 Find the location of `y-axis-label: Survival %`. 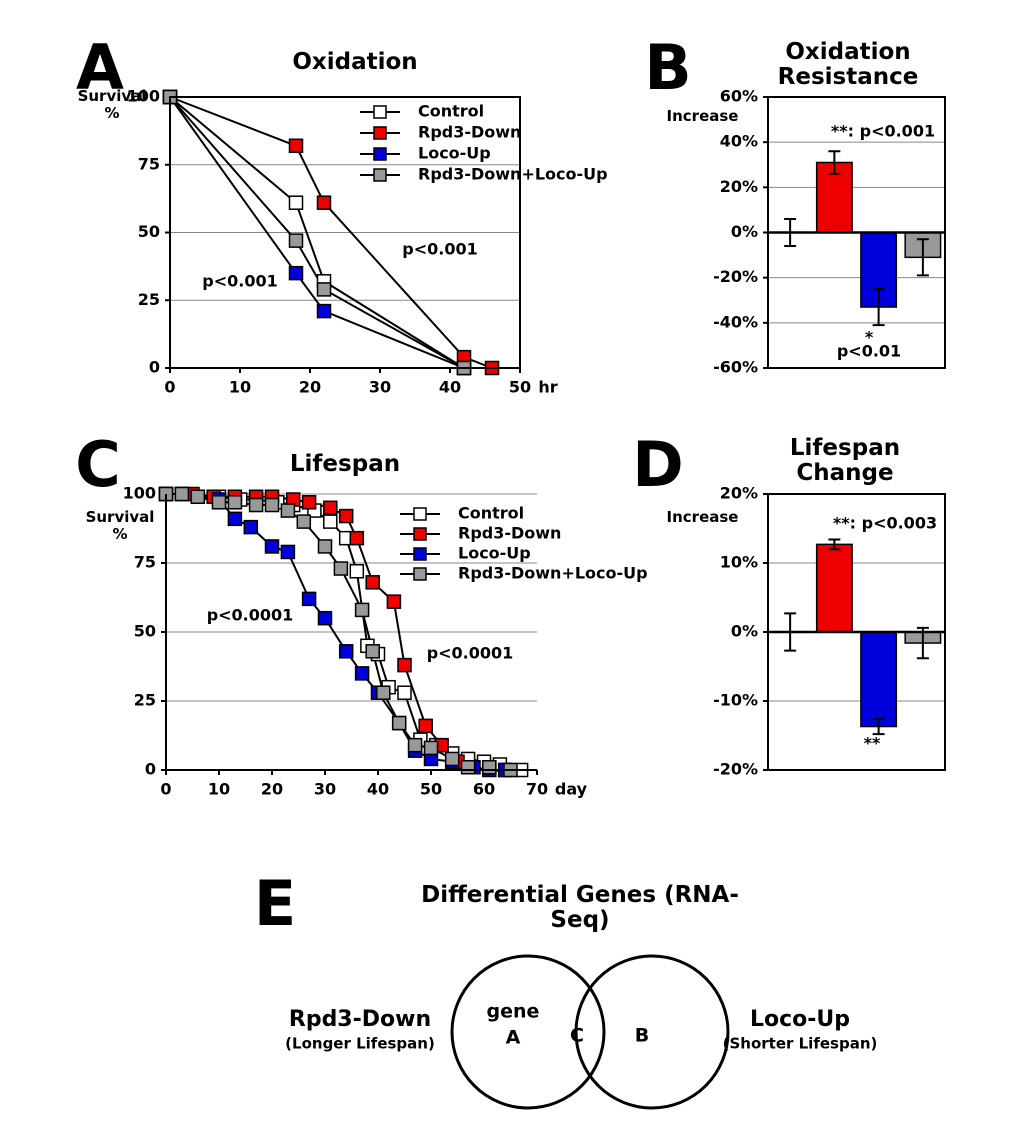

y-axis-label: Survival % is located at coordinates (112, 104).